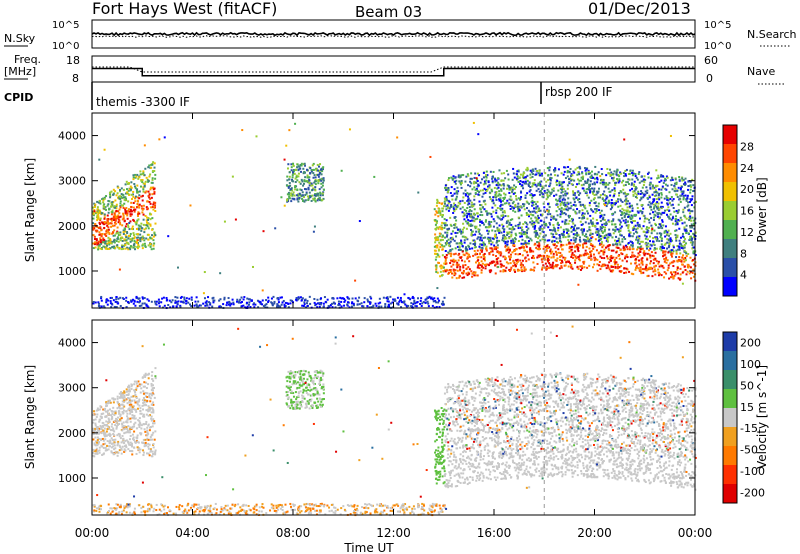 Image resolution: width=800 pixels, height=554 pixels. What do you see at coordinates (730, 287) in the screenshot?
I see `power-colorbar-swatch` at bounding box center [730, 287].